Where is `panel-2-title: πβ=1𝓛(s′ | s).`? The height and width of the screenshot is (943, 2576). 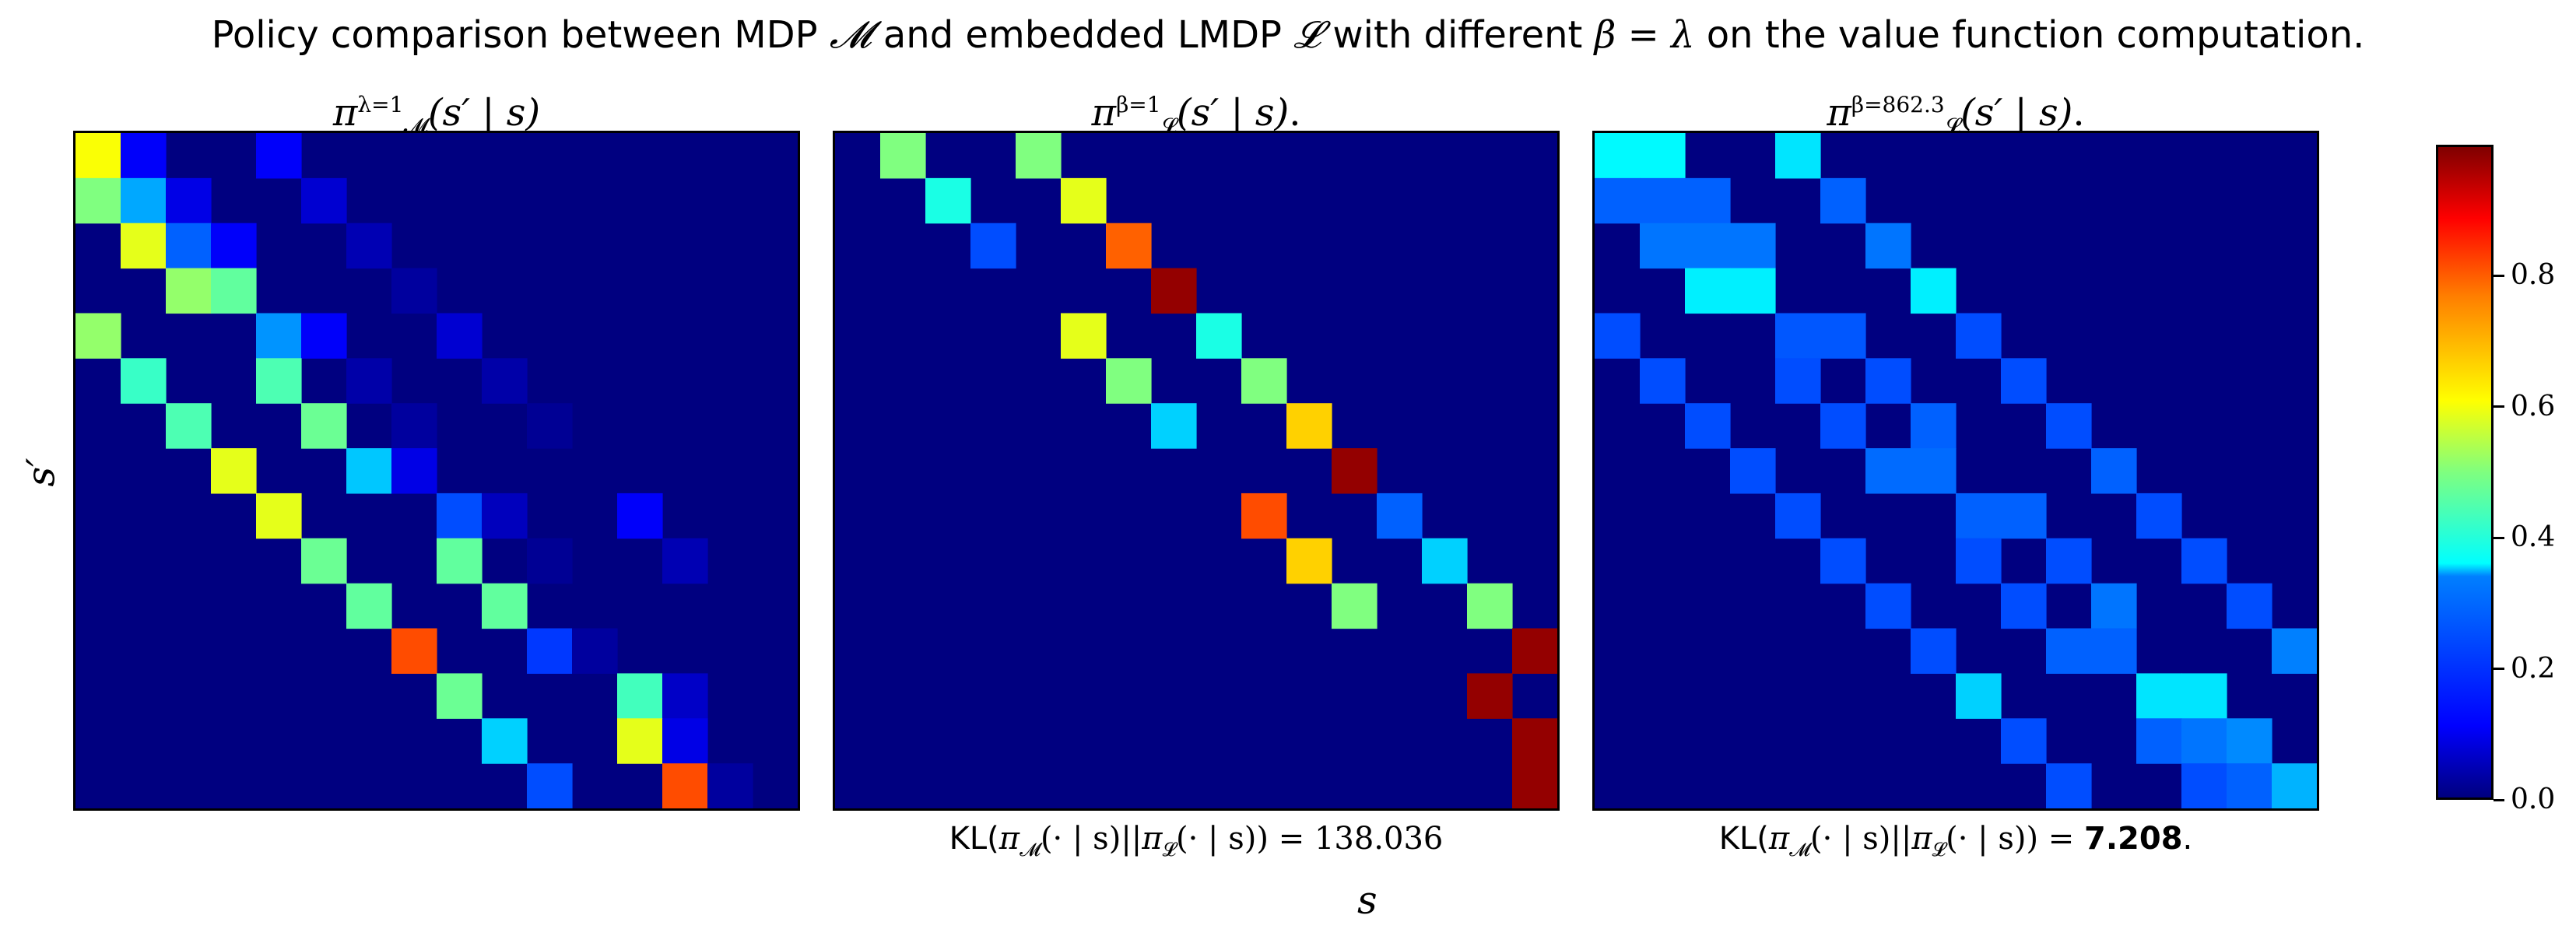 panel-2-title: πβ=1𝓛(s′ | s). is located at coordinates (1197, 109).